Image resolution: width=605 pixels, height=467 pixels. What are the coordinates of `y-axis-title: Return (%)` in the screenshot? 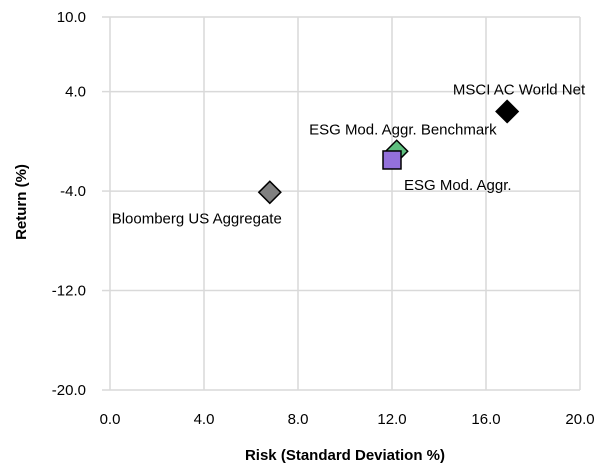 It's located at (21, 202).